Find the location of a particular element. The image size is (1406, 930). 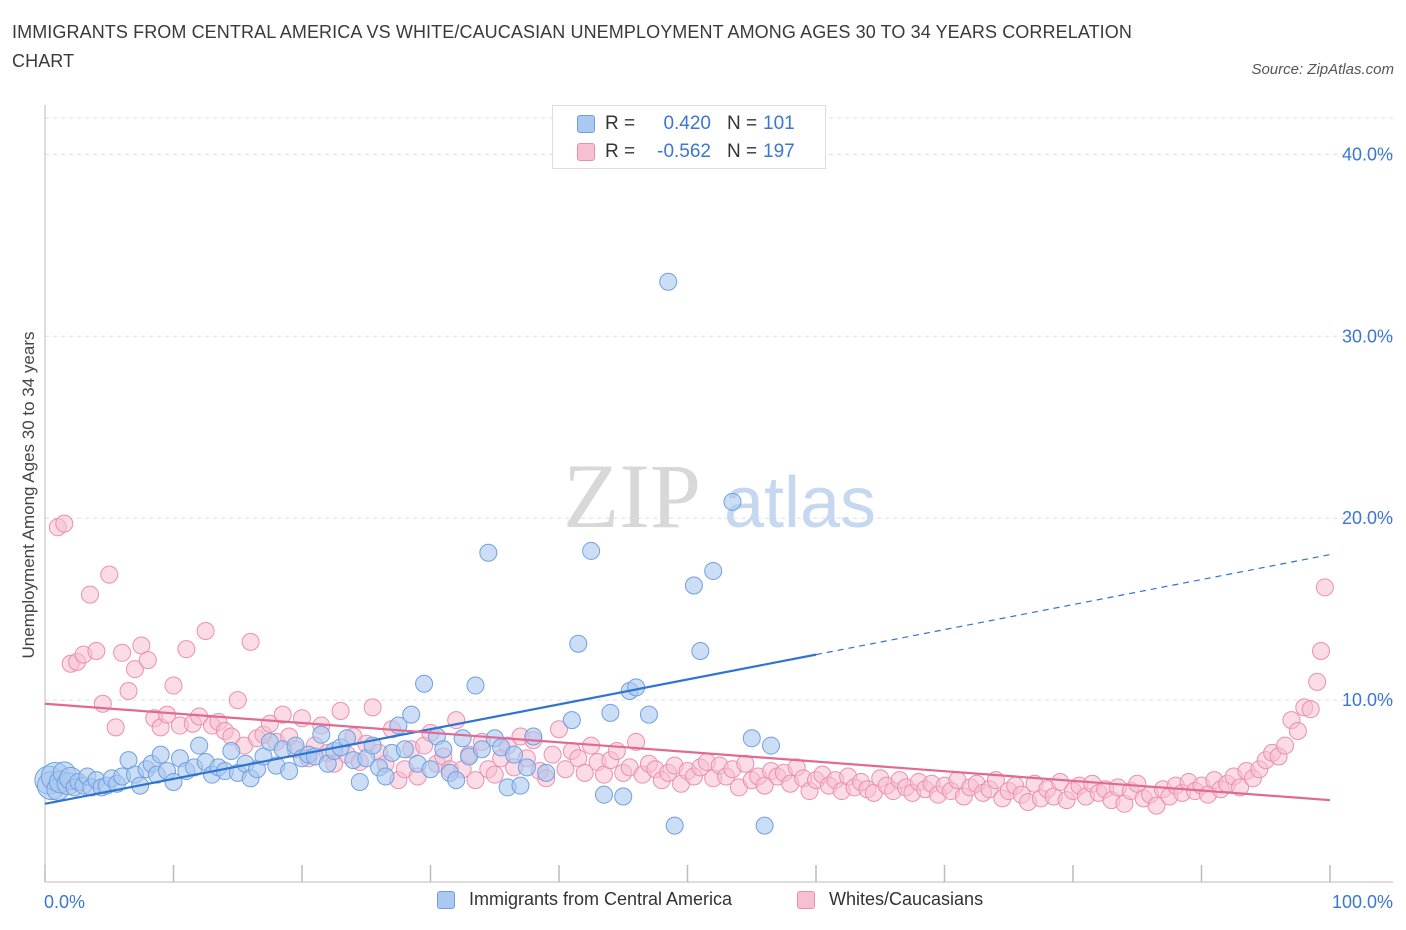

source-label: Source: ZipAtlas.com is located at coordinates (1322, 69).